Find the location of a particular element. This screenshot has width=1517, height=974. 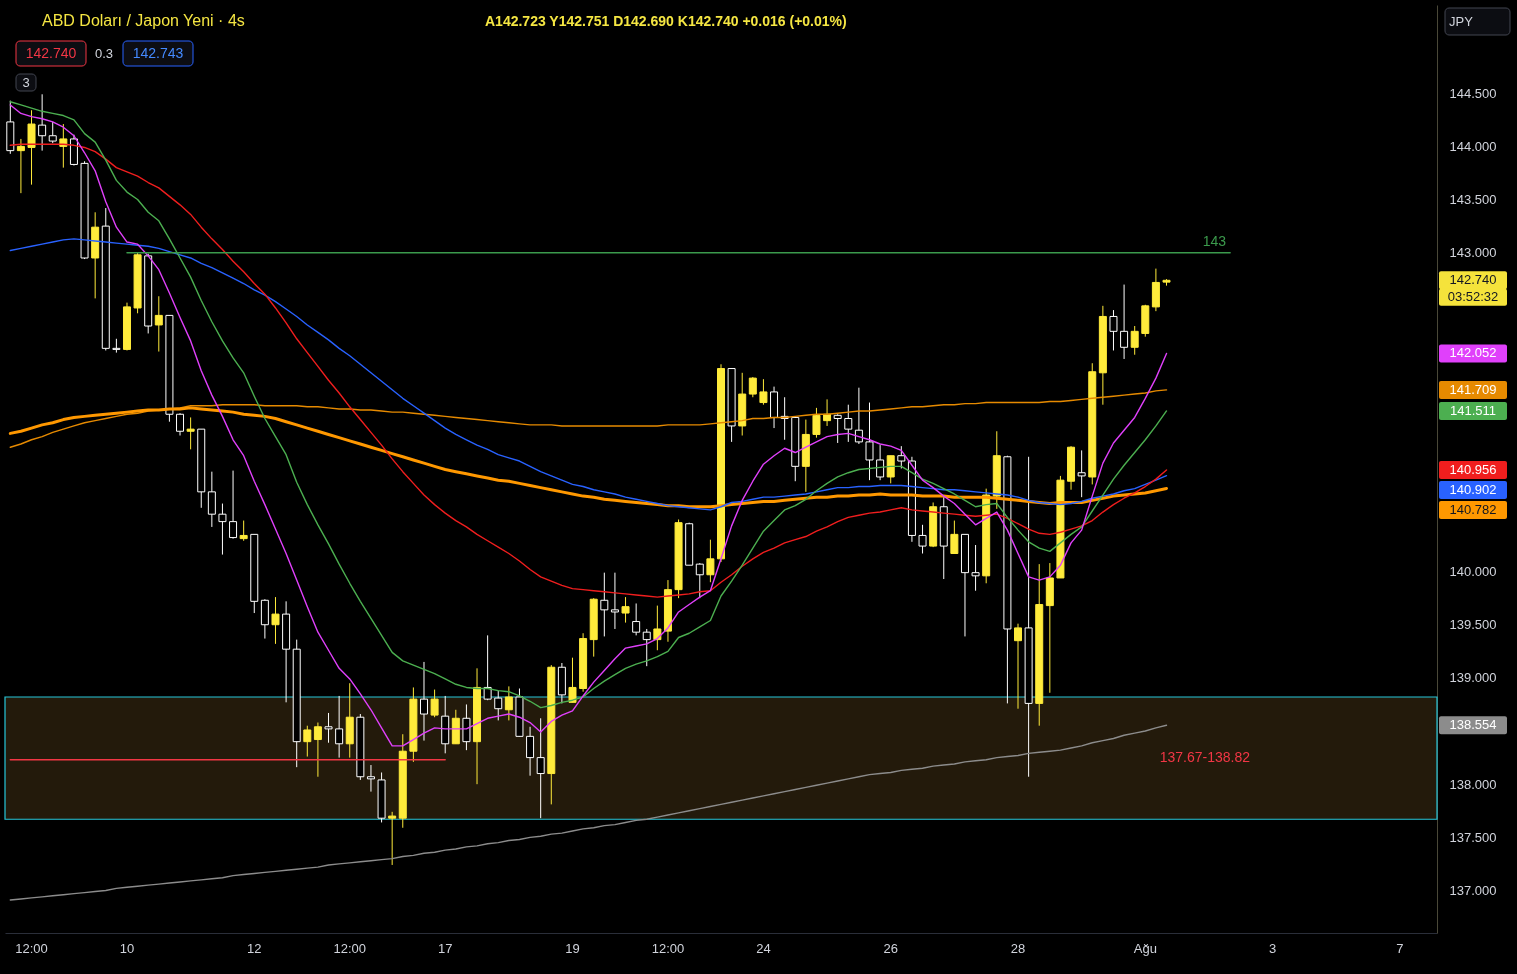

y-tick-label: 143.000 is located at coordinates (1473, 253).